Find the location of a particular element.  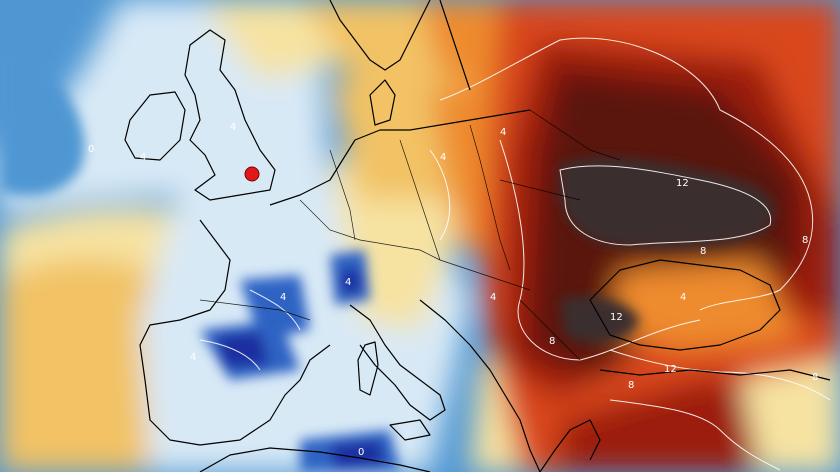

italy-coast is located at coordinates (397, 362).